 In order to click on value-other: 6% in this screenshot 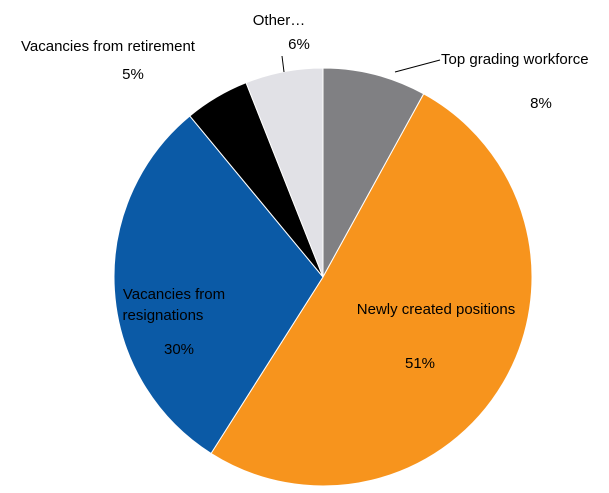, I will do `click(299, 44)`.